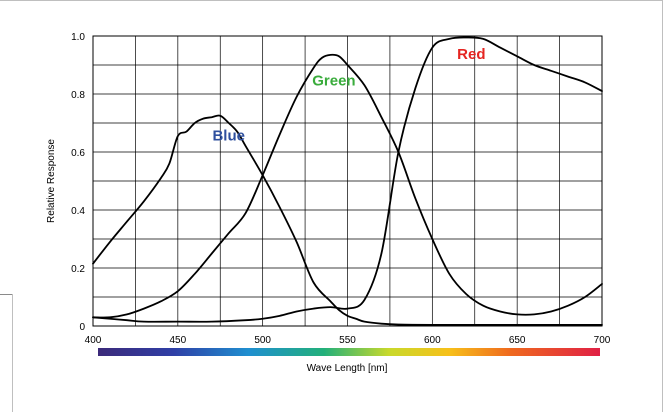 This screenshot has height=412, width=663. I want to click on x-tick-label: 400, so click(93, 340).